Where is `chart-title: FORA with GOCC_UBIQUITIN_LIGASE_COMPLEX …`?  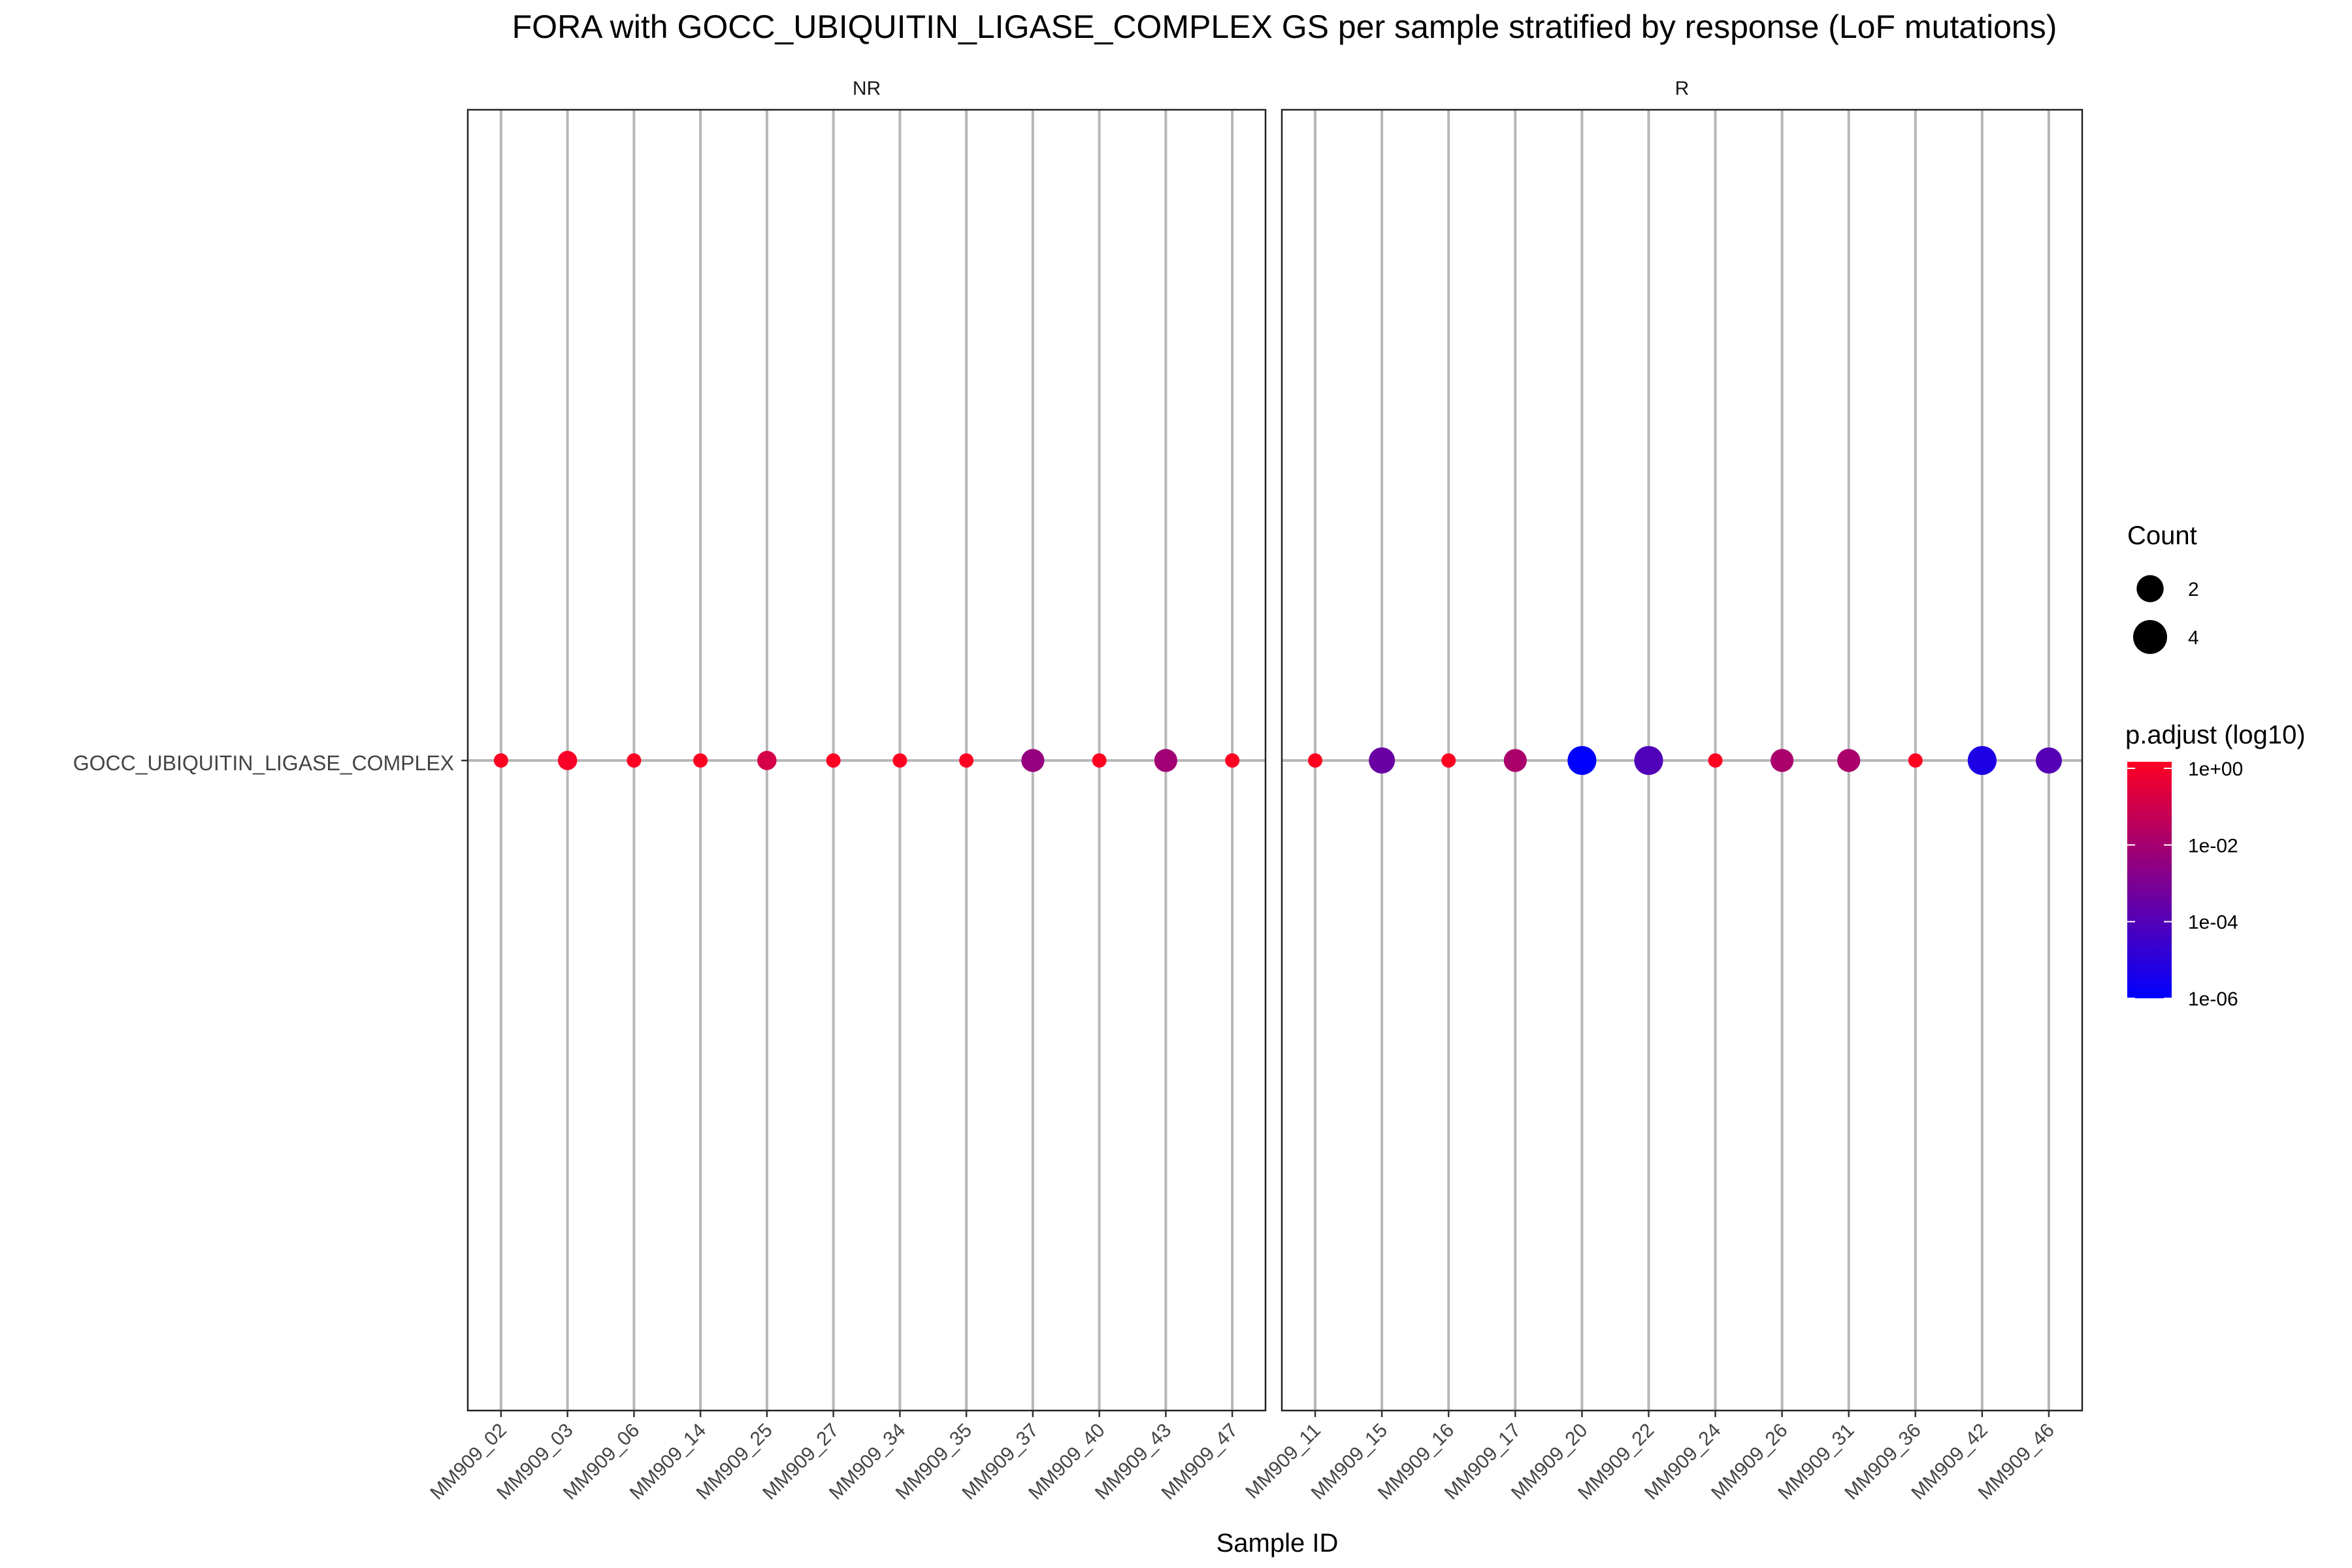 chart-title: FORA with GOCC_UBIQUITIN_LIGASE_COMPLEX … is located at coordinates (1284, 26).